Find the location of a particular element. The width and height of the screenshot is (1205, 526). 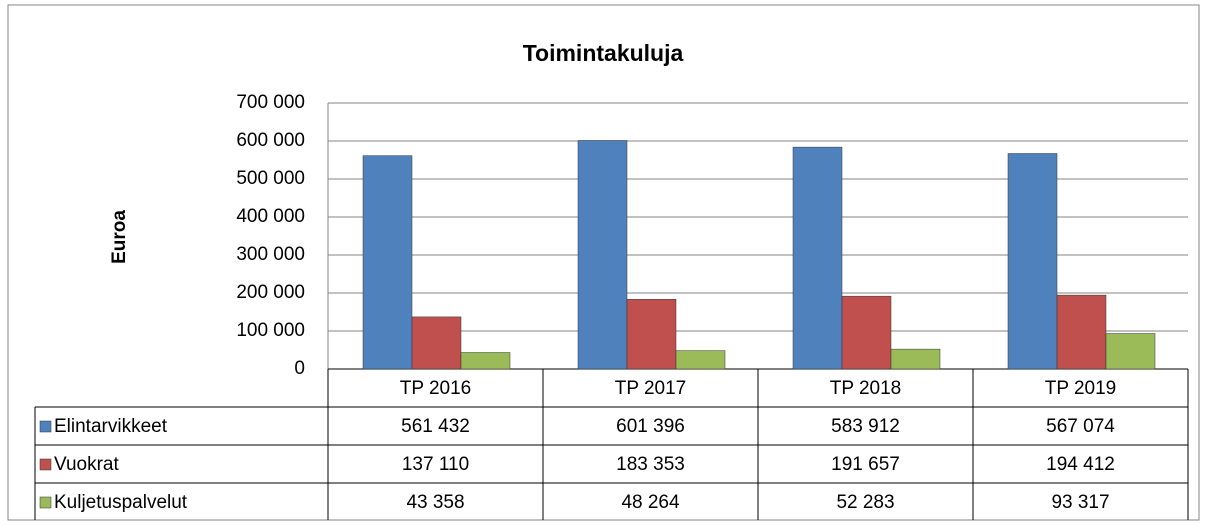

chart-title: Toimintakuluja is located at coordinates (603, 53).